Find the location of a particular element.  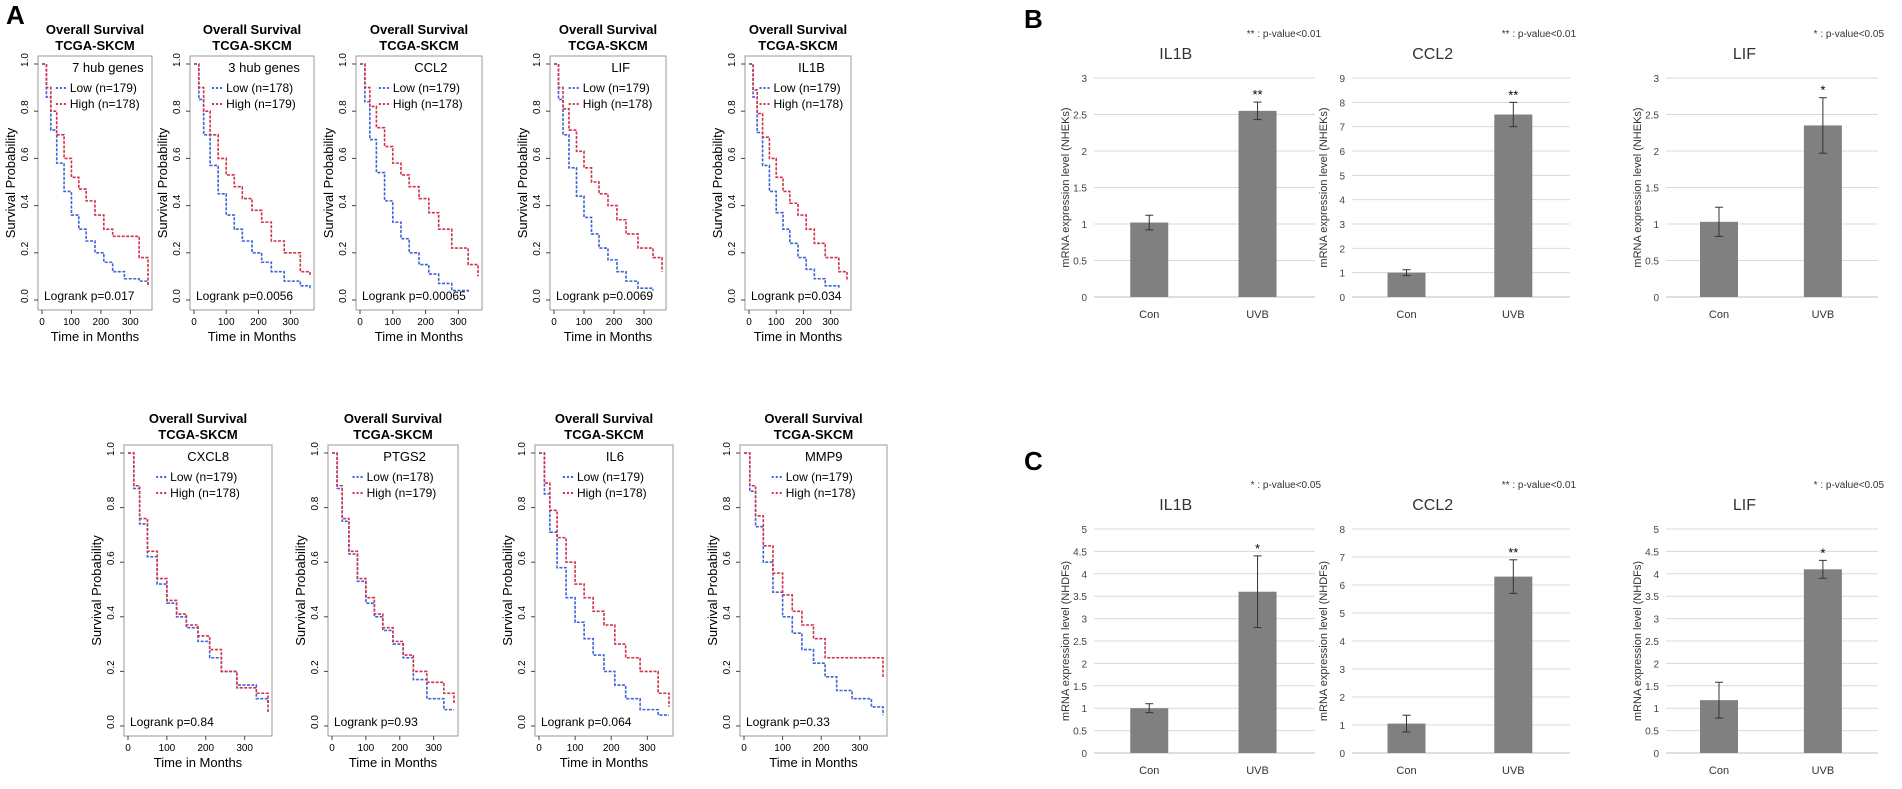

gene-label: IL6 is located at coordinates (615, 456).